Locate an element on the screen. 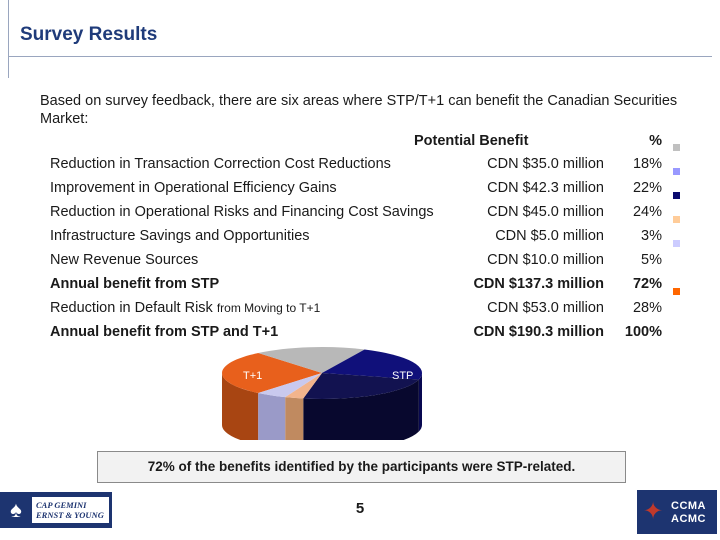 Image resolution: width=720 pixels, height=540 pixels. row-label: Annual benefit from STP is located at coordinates (135, 284).